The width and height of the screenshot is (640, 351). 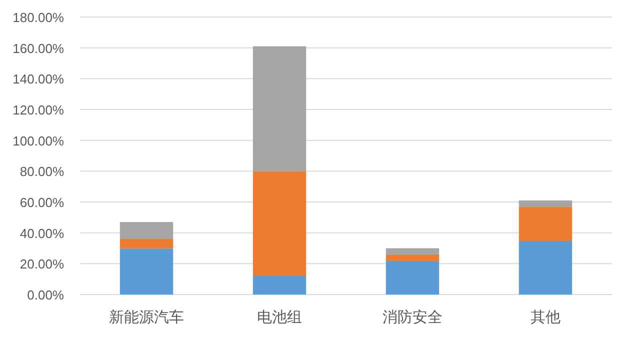 I want to click on y-tick-label: 20.00%, so click(x=42, y=264).